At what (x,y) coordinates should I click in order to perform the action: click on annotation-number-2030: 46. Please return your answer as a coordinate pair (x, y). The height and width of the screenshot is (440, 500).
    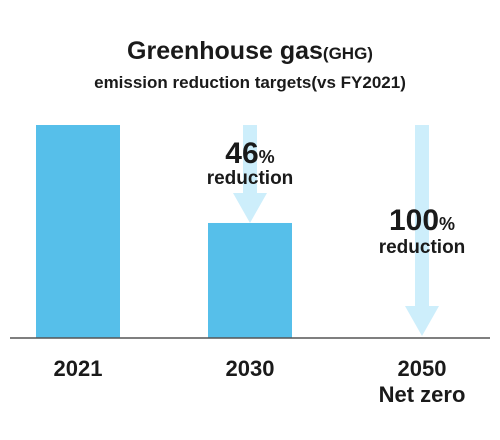
    Looking at the image, I should click on (241, 153).